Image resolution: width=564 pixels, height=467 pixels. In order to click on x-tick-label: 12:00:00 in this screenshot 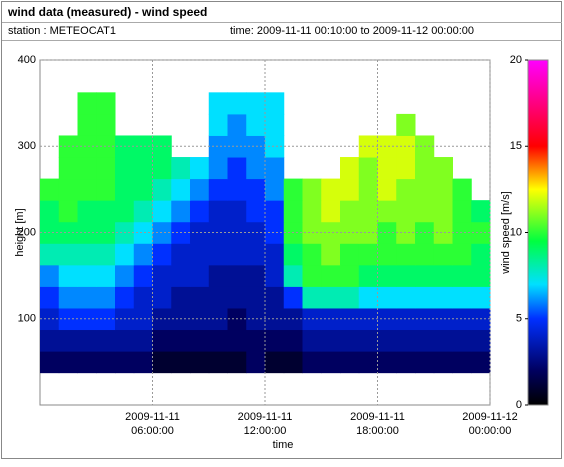, I will do `click(265, 431)`.